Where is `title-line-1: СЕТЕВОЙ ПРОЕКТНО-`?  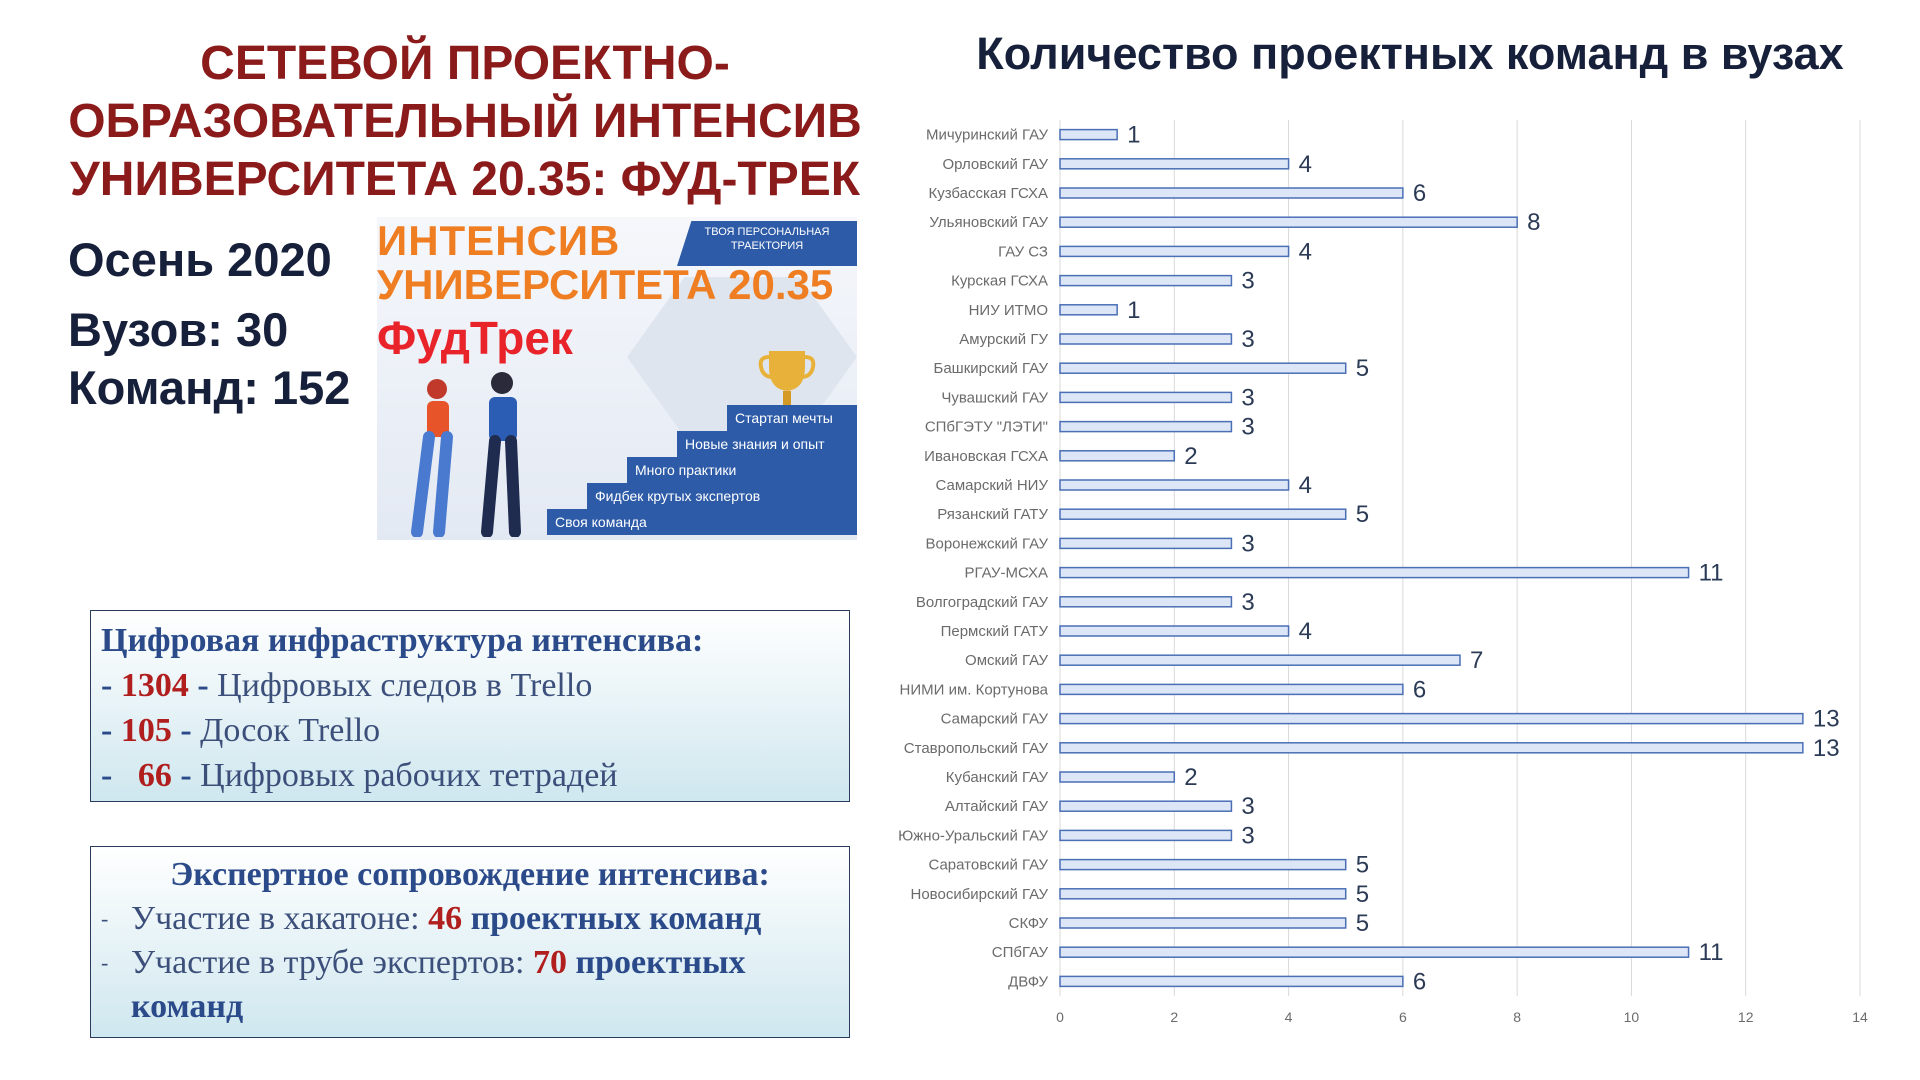
title-line-1: СЕТЕВОЙ ПРОЕКТНО- is located at coordinates (465, 63).